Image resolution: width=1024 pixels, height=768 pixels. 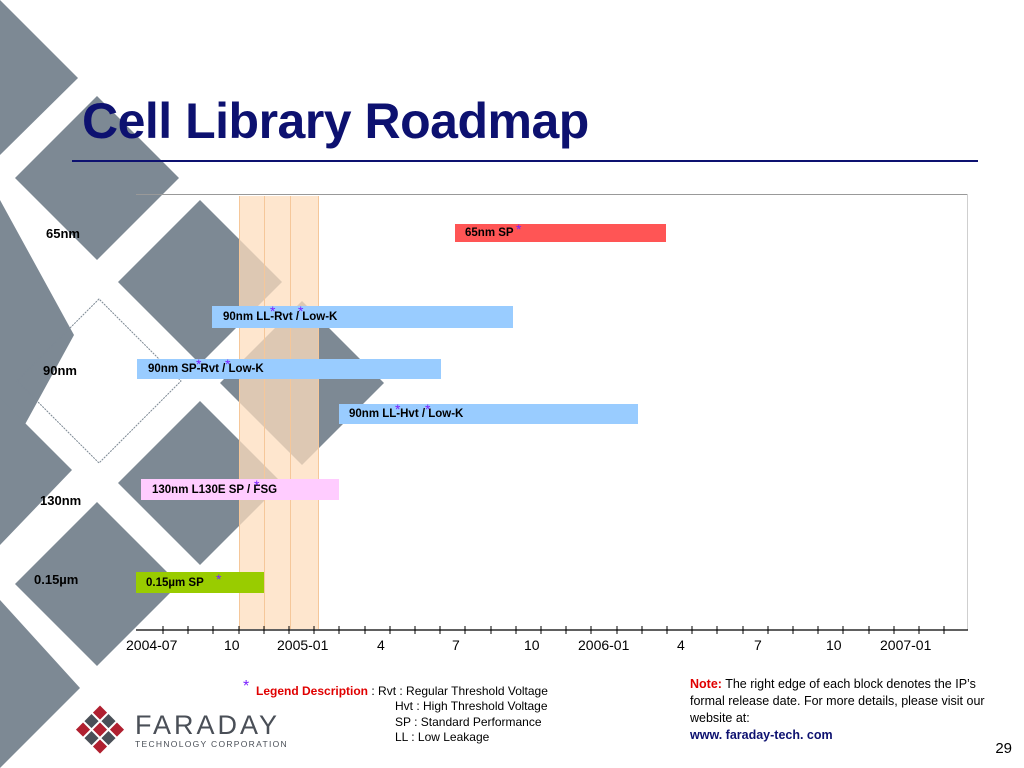 I want to click on page-number: 29, so click(x=1003, y=748).